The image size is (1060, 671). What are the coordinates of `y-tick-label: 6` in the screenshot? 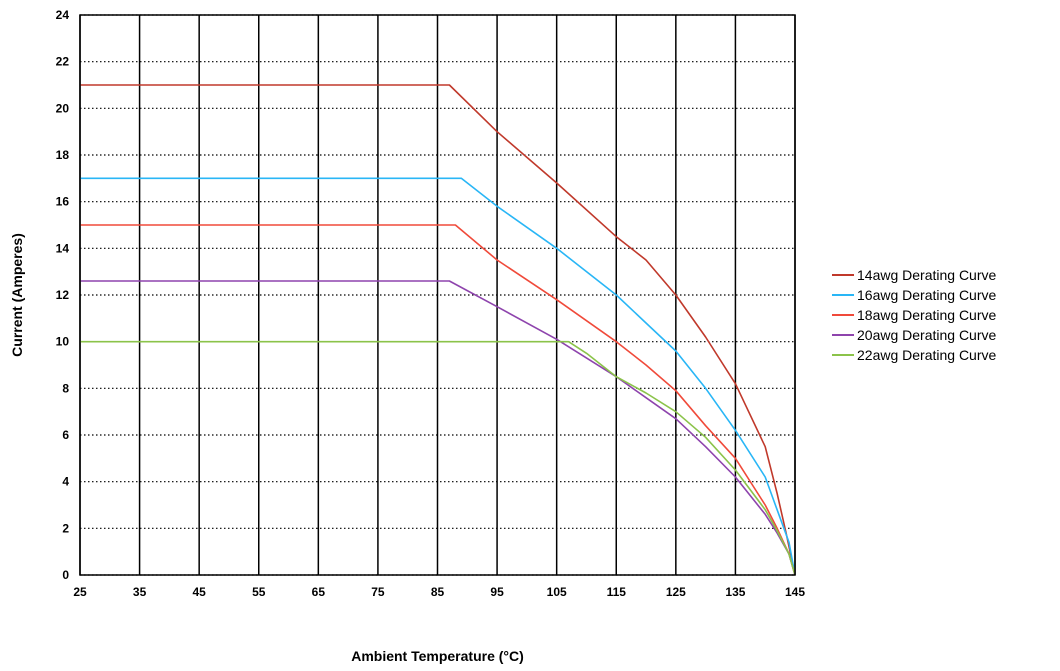 It's located at (65, 435).